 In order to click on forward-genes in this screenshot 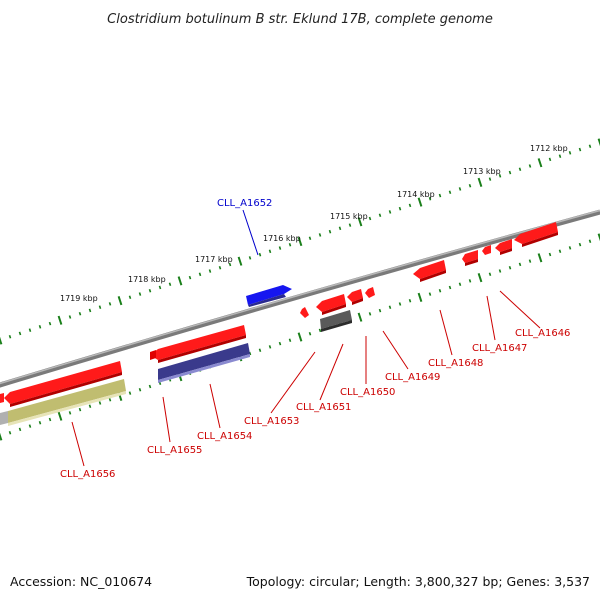, I will do `click(269, 296)`.